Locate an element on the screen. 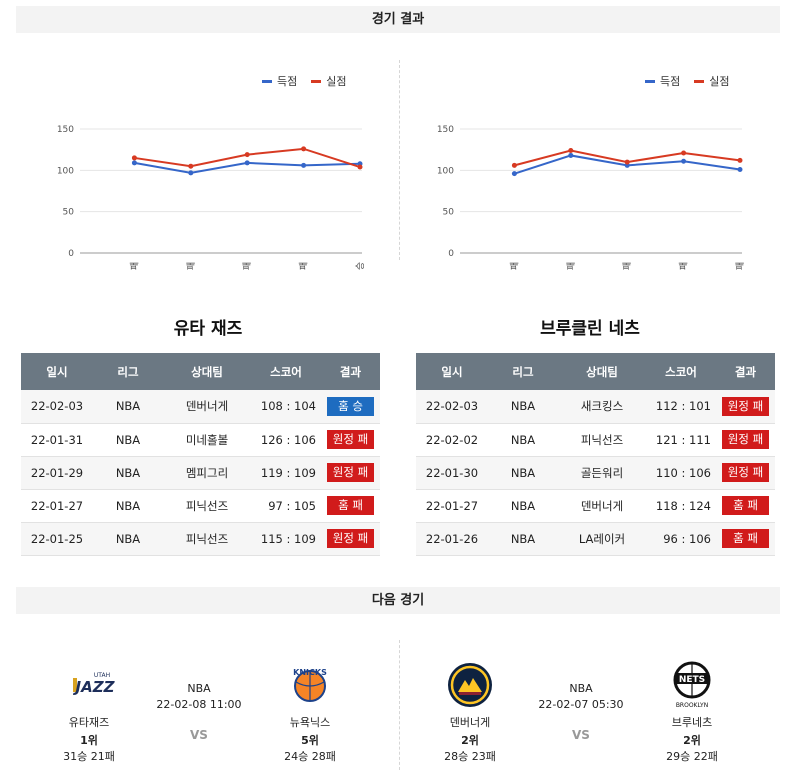 The height and width of the screenshot is (774, 795). cell-opponent: 덴버너게 is located at coordinates (207, 407).